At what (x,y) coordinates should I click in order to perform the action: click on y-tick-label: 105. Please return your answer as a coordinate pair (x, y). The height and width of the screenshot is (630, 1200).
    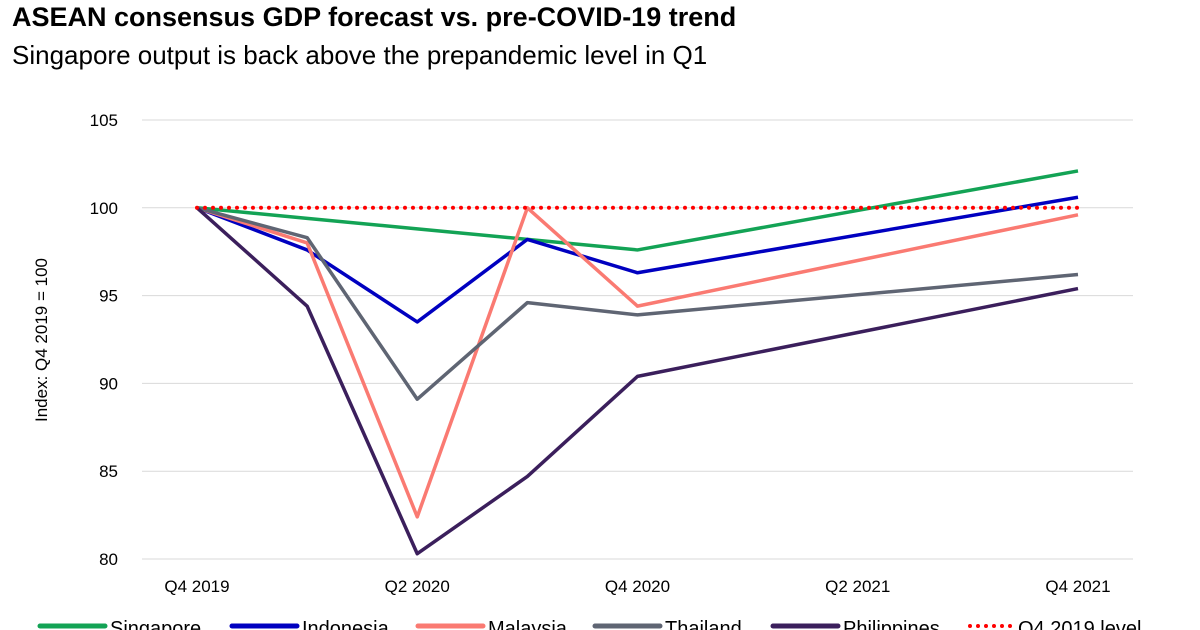
    Looking at the image, I should click on (104, 120).